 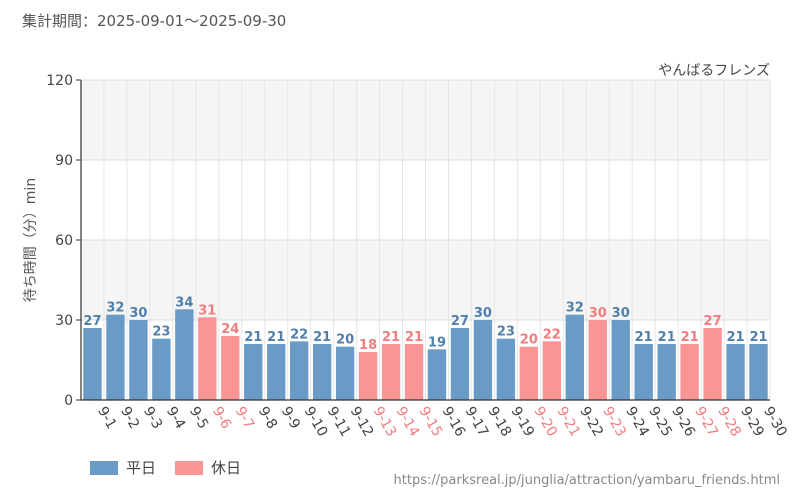 What do you see at coordinates (253, 337) in the screenshot?
I see `data-label-9-8: 21` at bounding box center [253, 337].